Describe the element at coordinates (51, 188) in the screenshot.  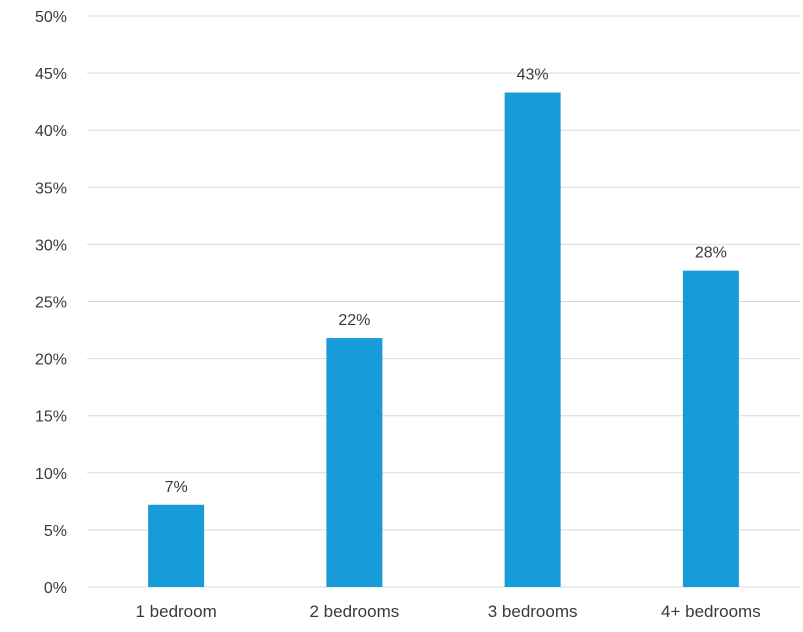
I see `y-tick-label: 35%` at that location.